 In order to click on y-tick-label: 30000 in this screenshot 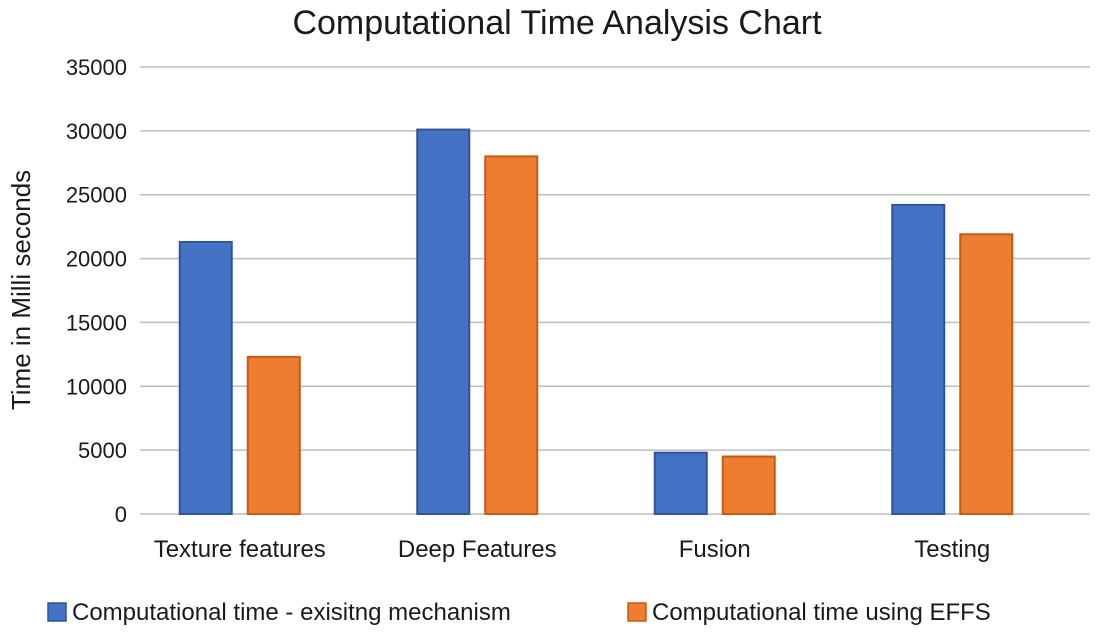, I will do `click(96, 131)`.